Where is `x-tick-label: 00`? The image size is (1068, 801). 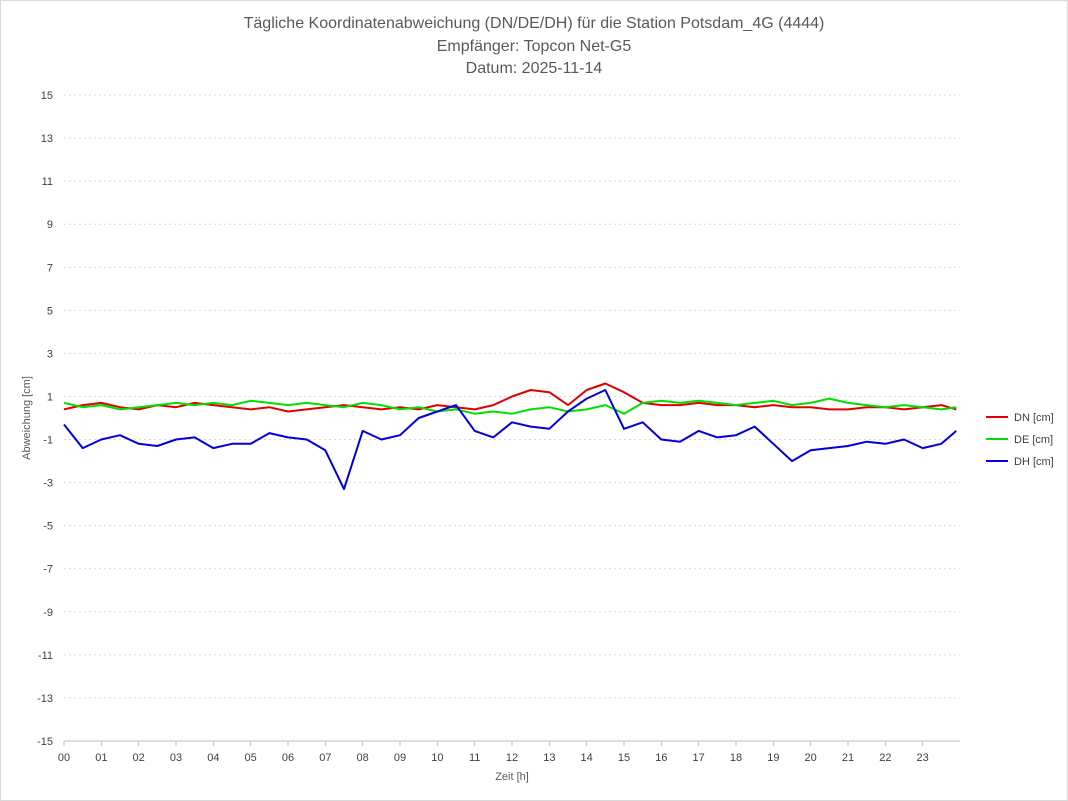
x-tick-label: 00 is located at coordinates (64, 758).